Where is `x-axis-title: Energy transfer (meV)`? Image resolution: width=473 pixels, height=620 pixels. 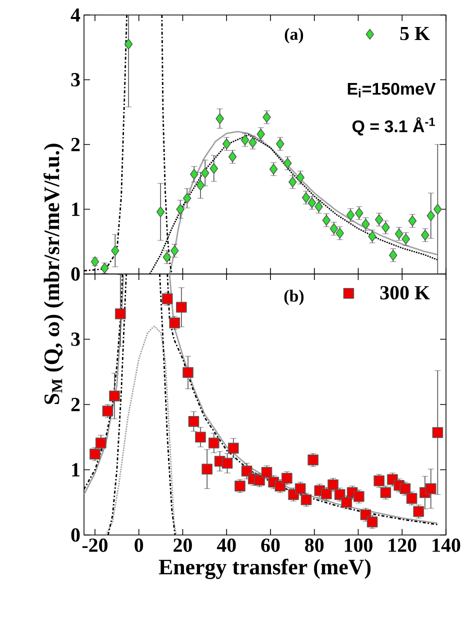 x-axis-title: Energy transfer (meV) is located at coordinates (264, 569).